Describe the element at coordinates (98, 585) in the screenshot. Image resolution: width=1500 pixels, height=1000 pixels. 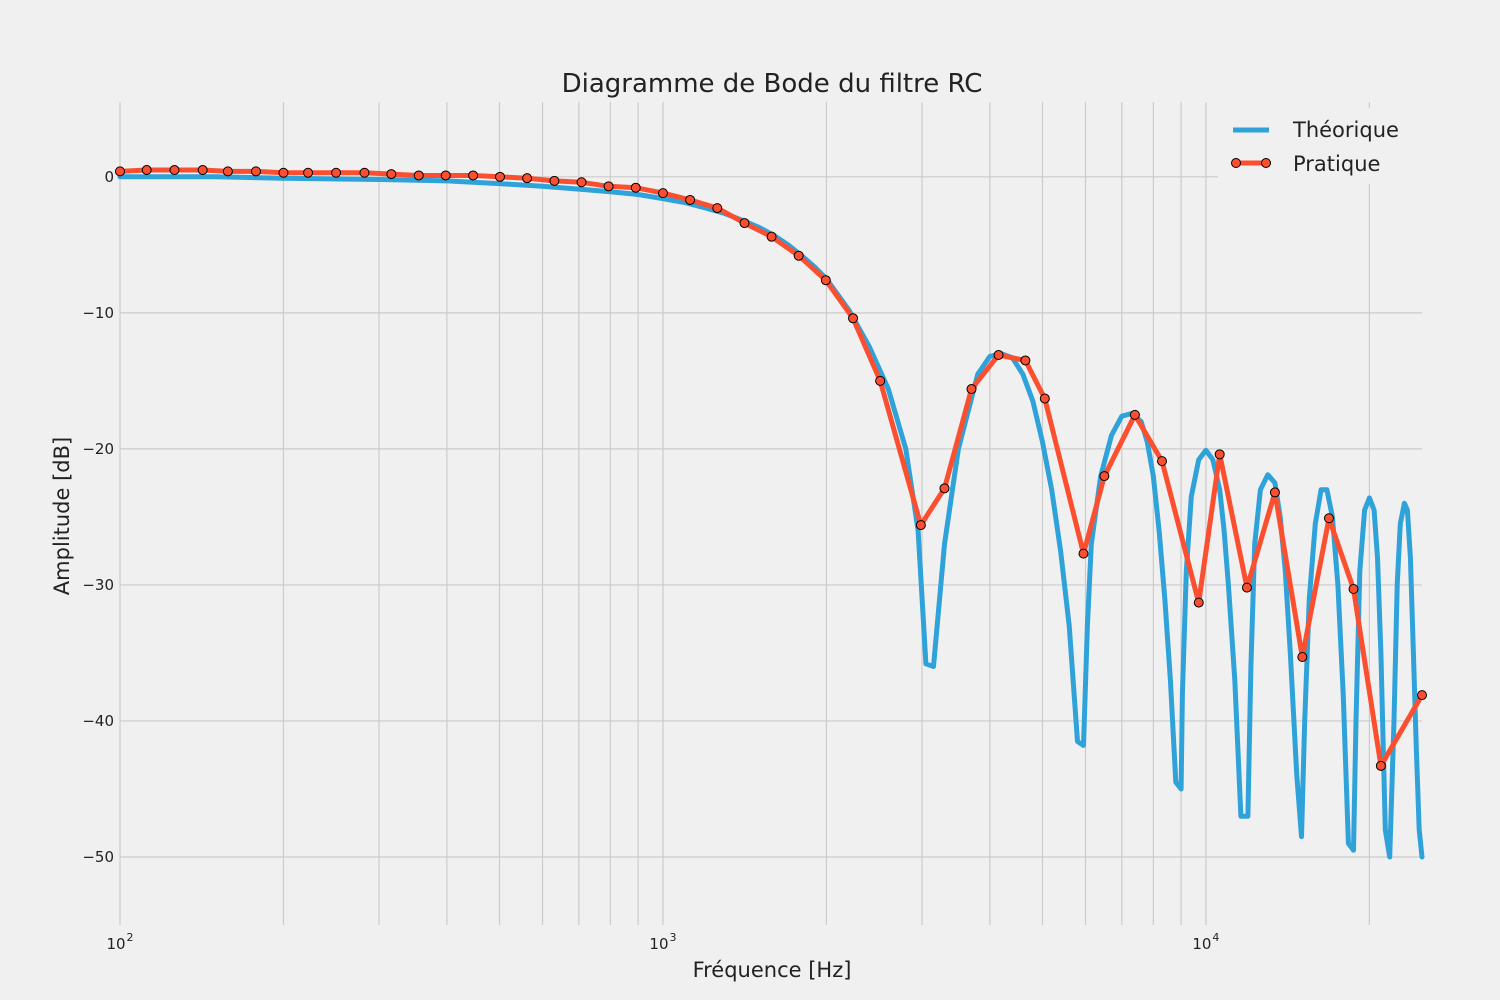
I see `y-tick-label: −30` at that location.